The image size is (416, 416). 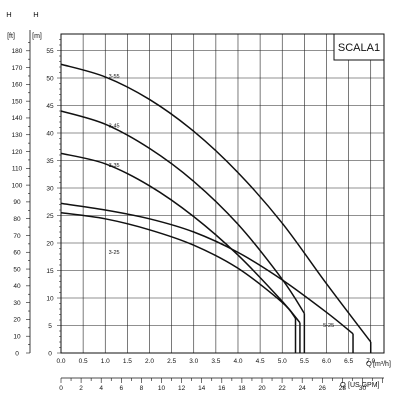 I want to click on x-tick-label: 2.0, so click(x=149, y=361).